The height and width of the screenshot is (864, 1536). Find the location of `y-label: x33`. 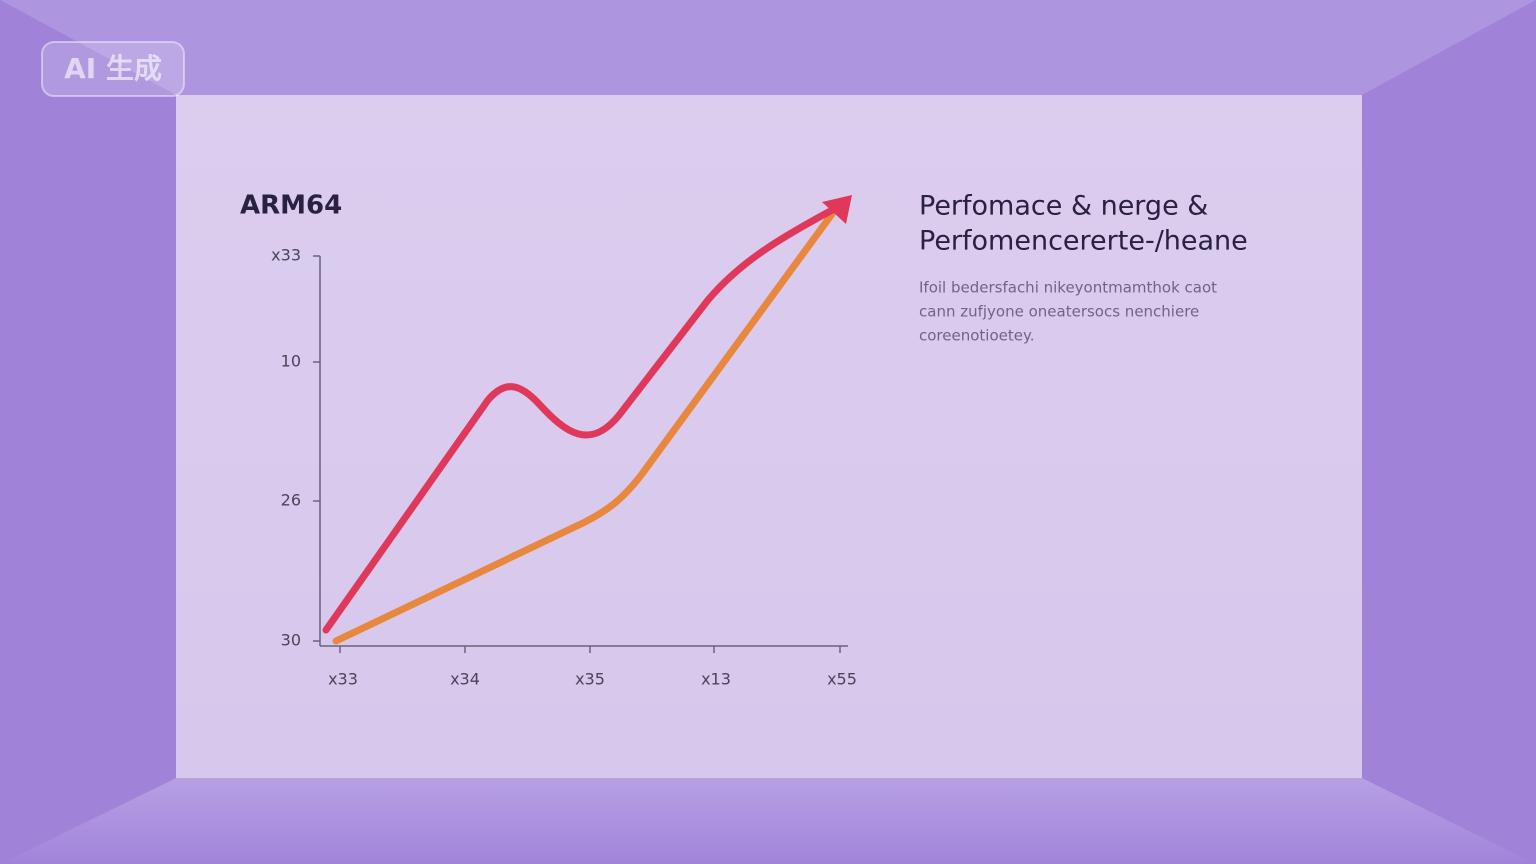

y-label: x33 is located at coordinates (286, 255).